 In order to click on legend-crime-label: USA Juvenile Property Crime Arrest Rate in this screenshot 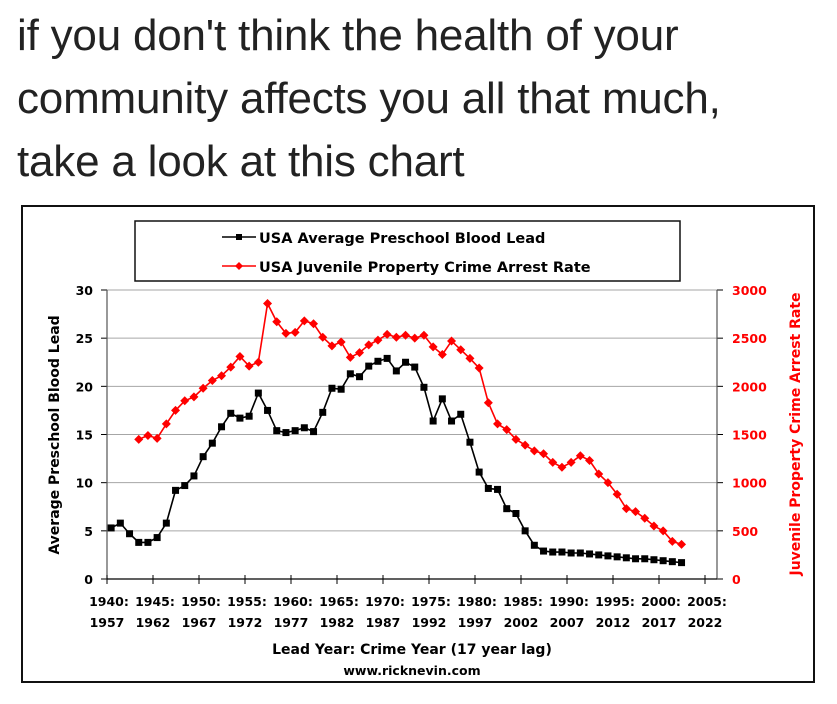, I will do `click(425, 268)`.